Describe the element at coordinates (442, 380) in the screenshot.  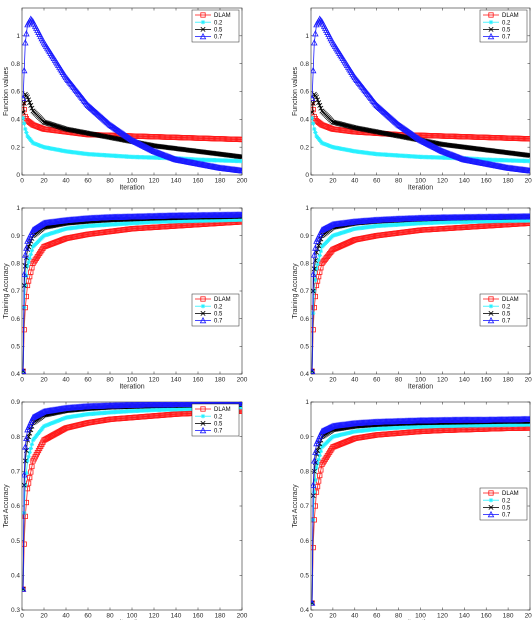
I see `x-tick-label: 120` at that location.